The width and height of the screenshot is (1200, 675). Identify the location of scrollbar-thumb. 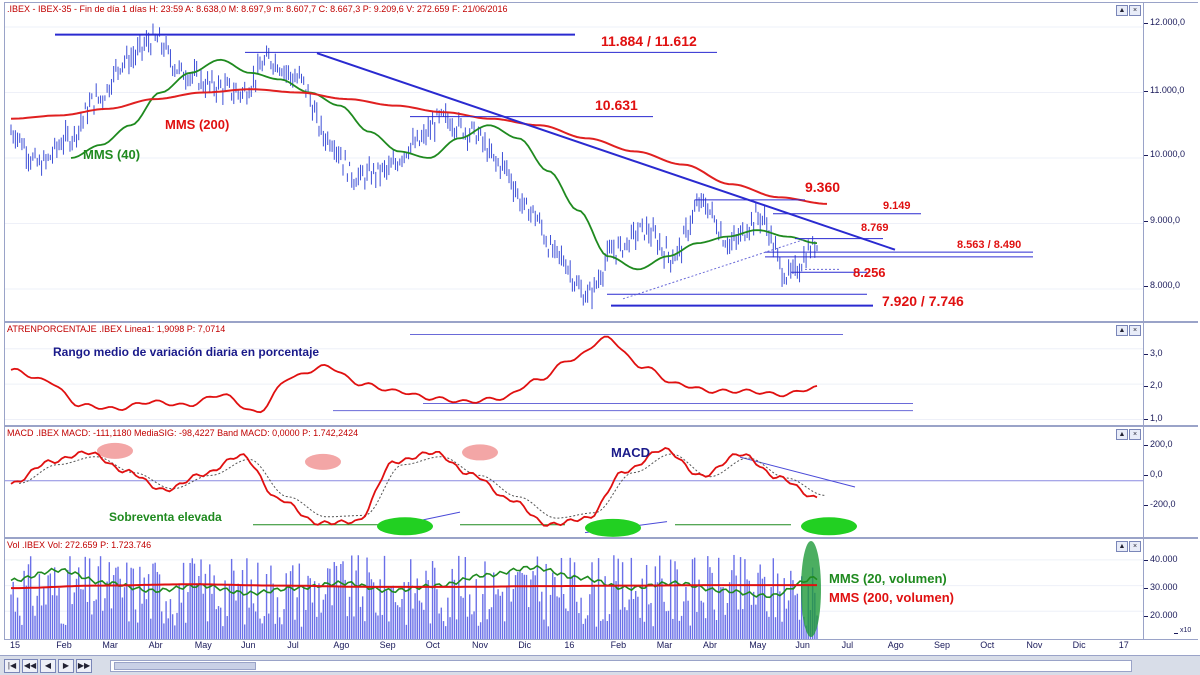
(185, 666).